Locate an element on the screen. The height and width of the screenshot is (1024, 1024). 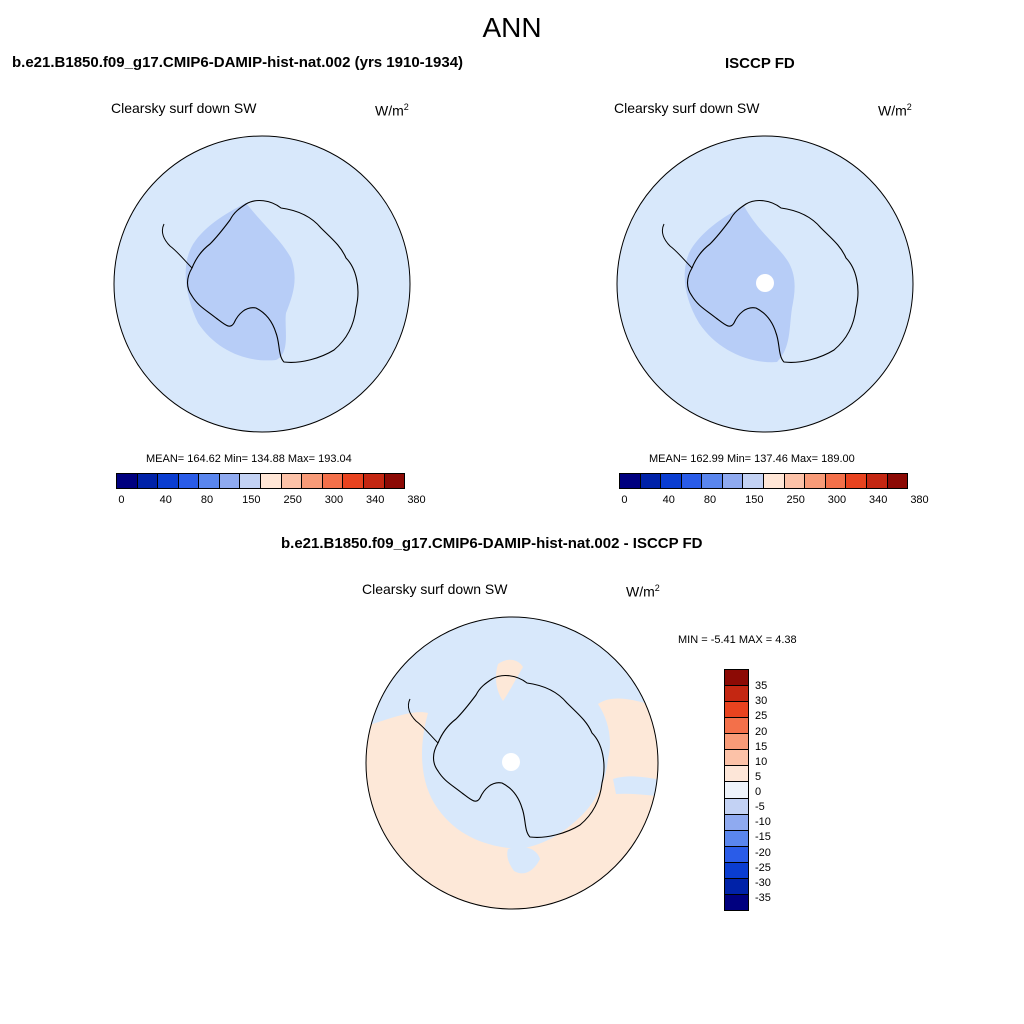
obs-variable-label: Clearsky surf down SW is located at coordinates (687, 108).